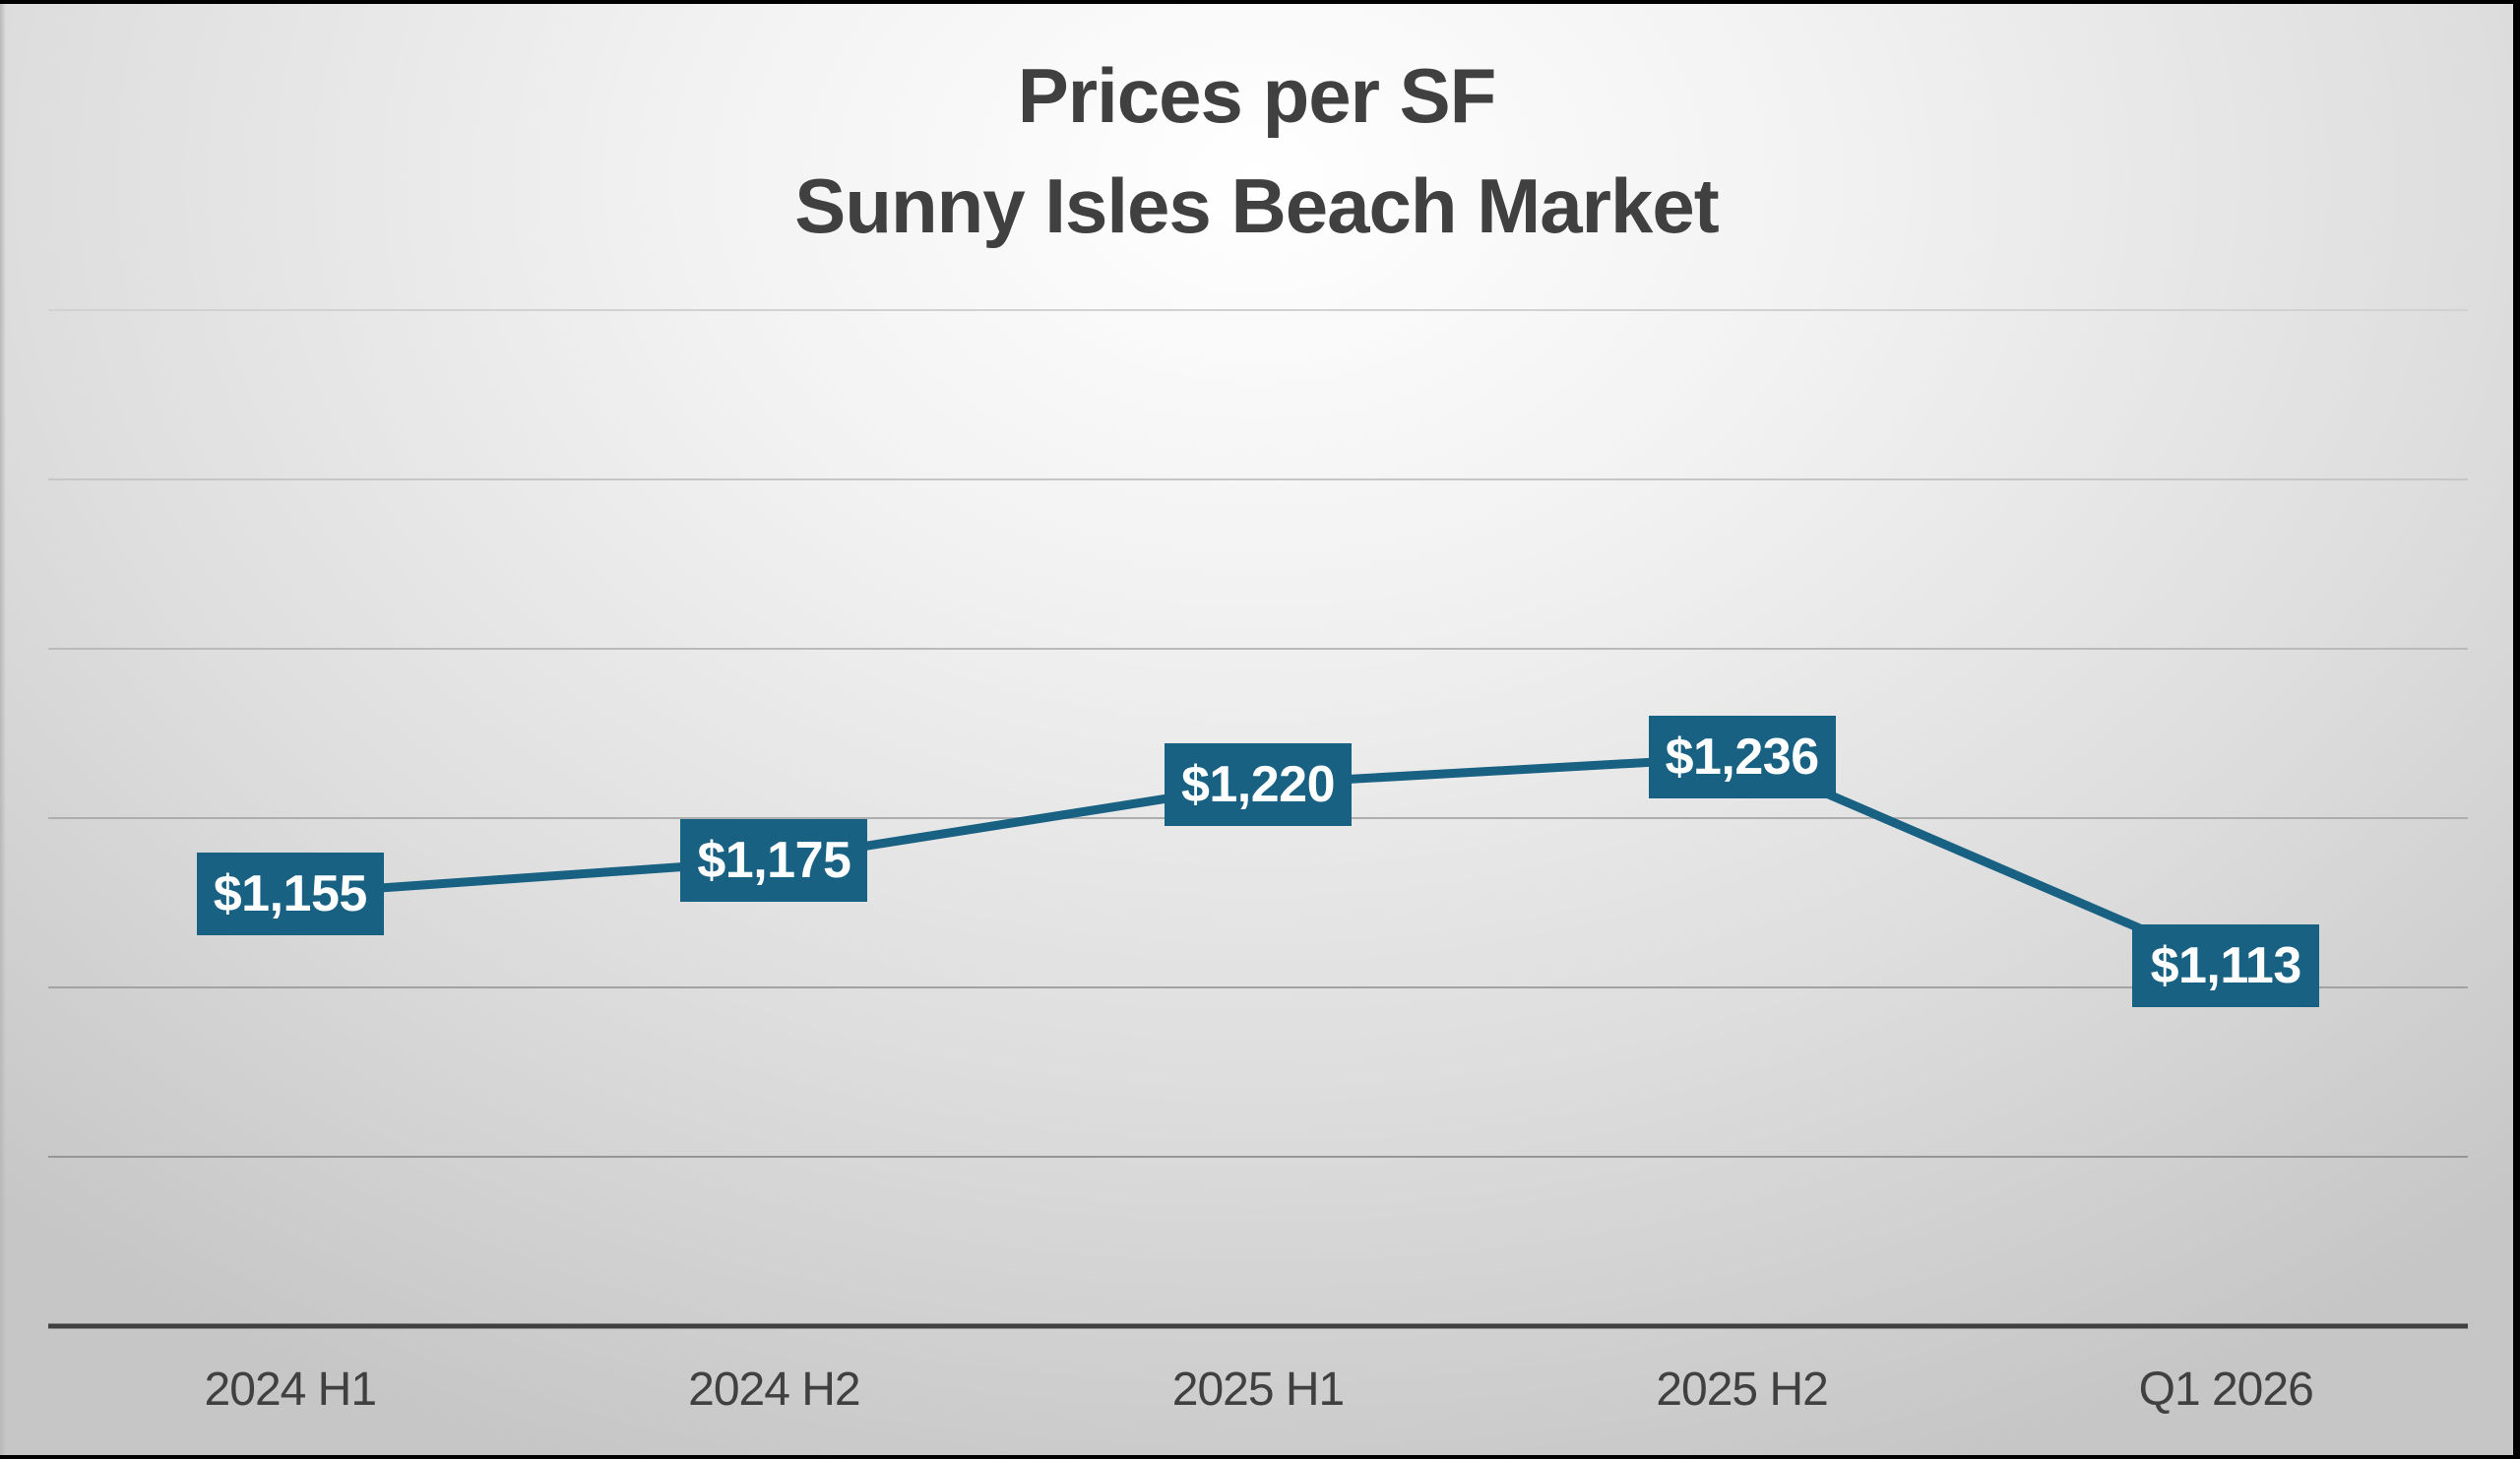 This screenshot has height=1459, width=2520. Describe the element at coordinates (774, 1390) in the screenshot. I see `x-axis-label: 2024 H2` at that location.